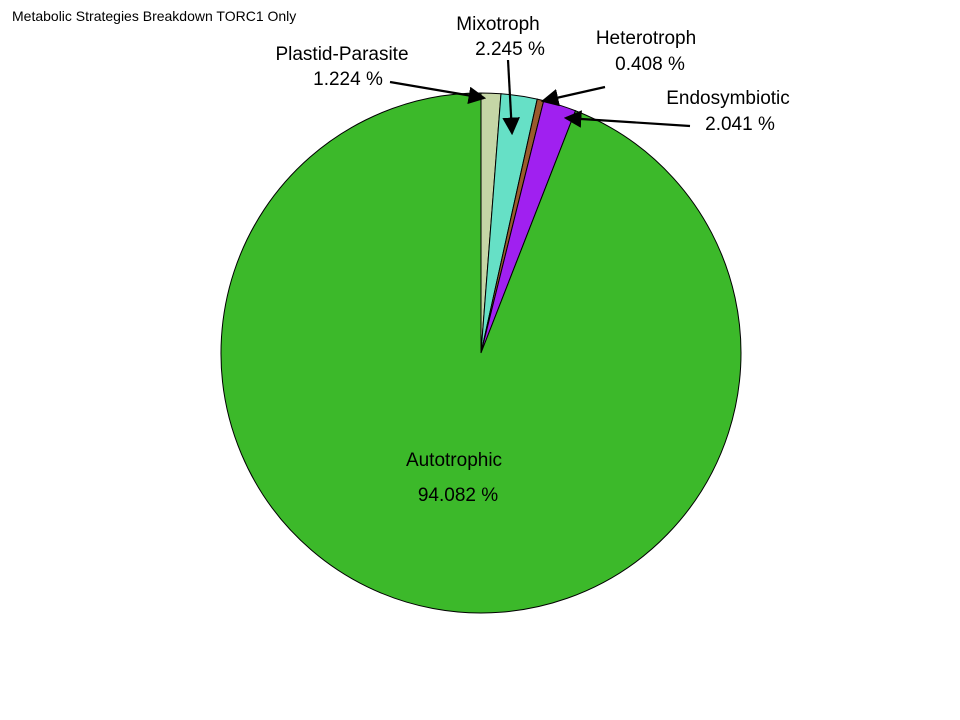 This screenshot has height=720, width=960. I want to click on slice-label-heterotroph: Heterotroph, so click(646, 38).